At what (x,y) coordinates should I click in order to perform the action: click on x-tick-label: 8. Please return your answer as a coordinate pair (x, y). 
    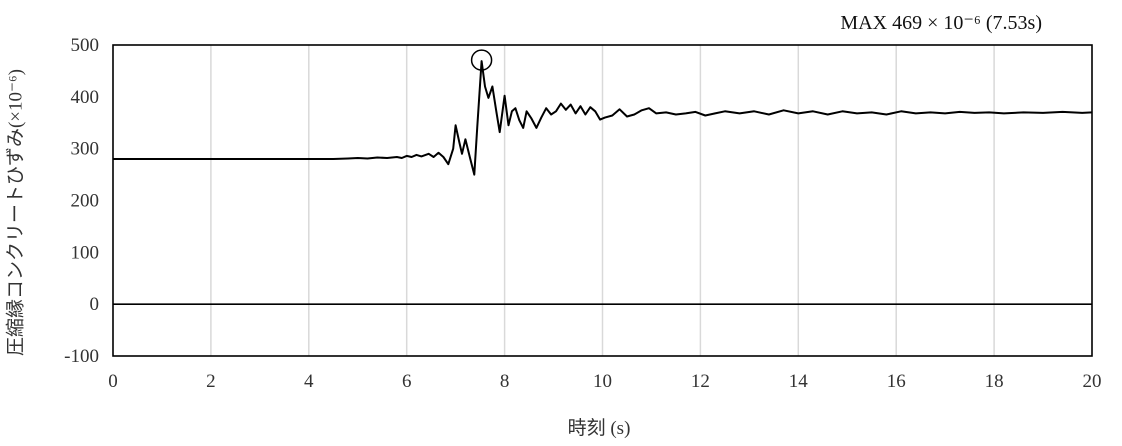
    Looking at the image, I should click on (505, 381).